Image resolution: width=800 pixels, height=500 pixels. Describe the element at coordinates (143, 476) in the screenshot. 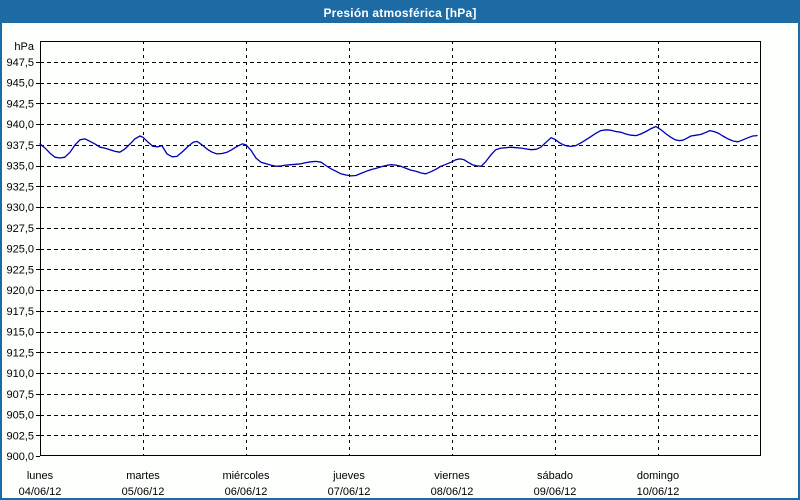

I see `day-name-label: martes` at that location.